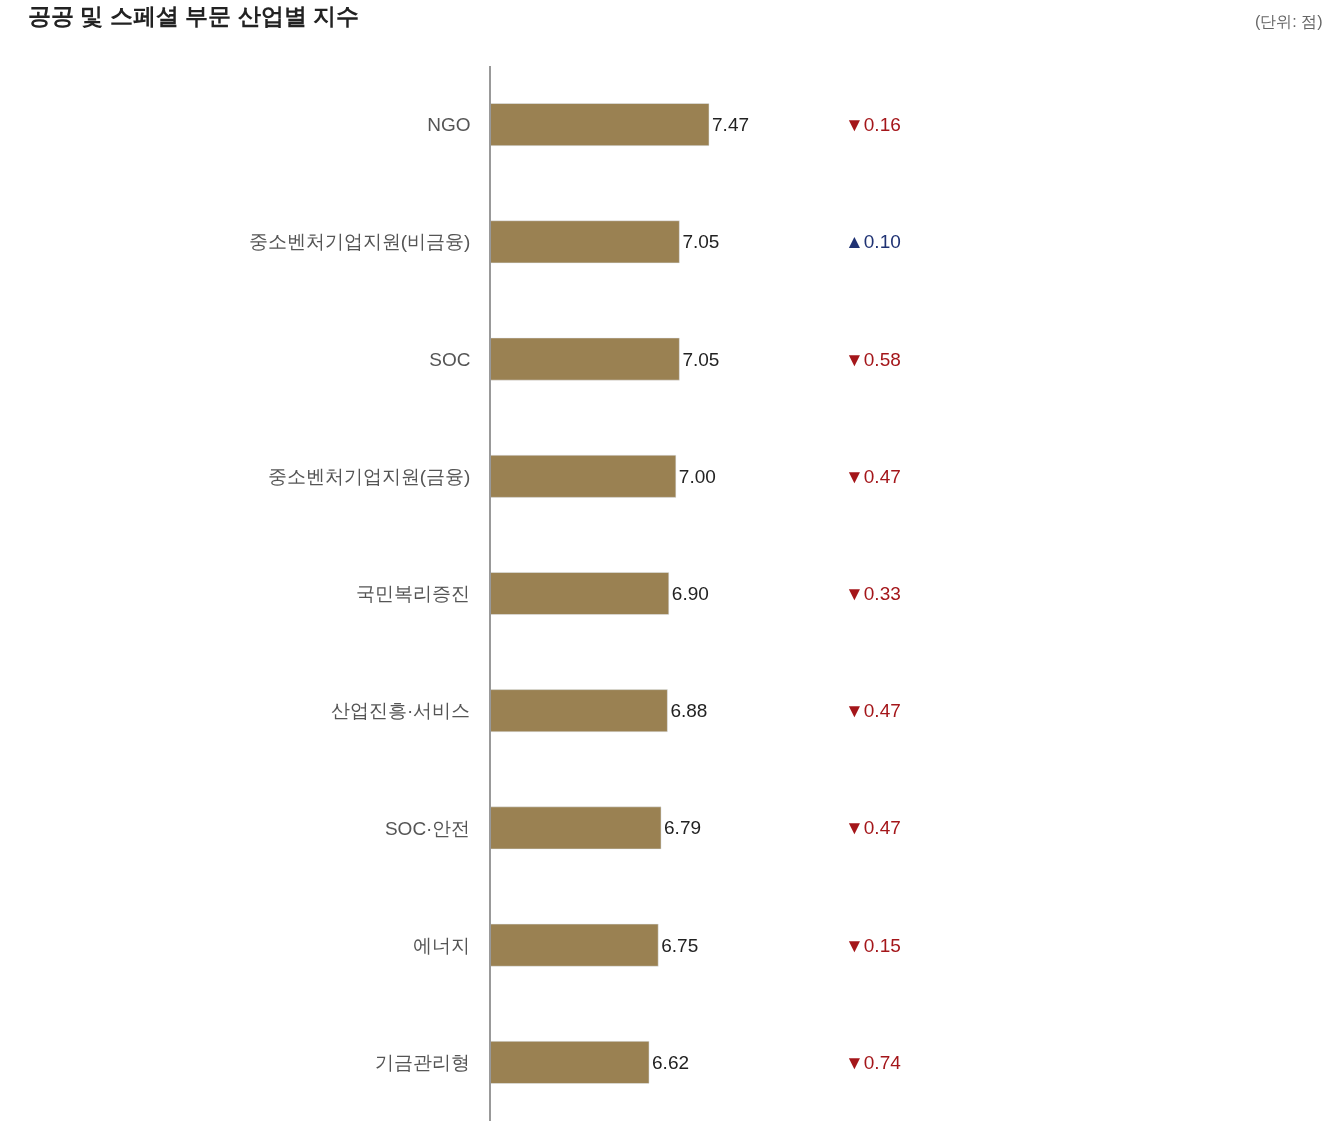 The height and width of the screenshot is (1121, 1325). I want to click on y-tick-label: 중소벤처기업지원(금융), so click(369, 476).